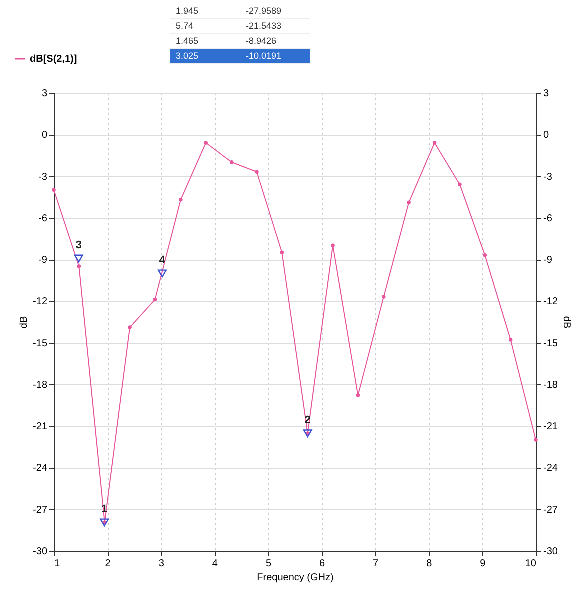 The image size is (582, 596). What do you see at coordinates (205, 41) in the screenshot?
I see `text: 1.465` at bounding box center [205, 41].